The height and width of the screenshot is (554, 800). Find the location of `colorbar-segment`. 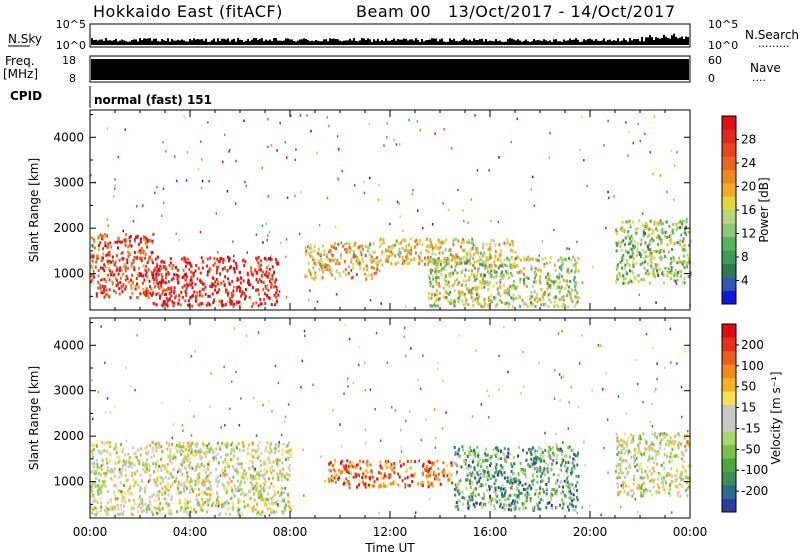

colorbar-segment is located at coordinates (729, 257).